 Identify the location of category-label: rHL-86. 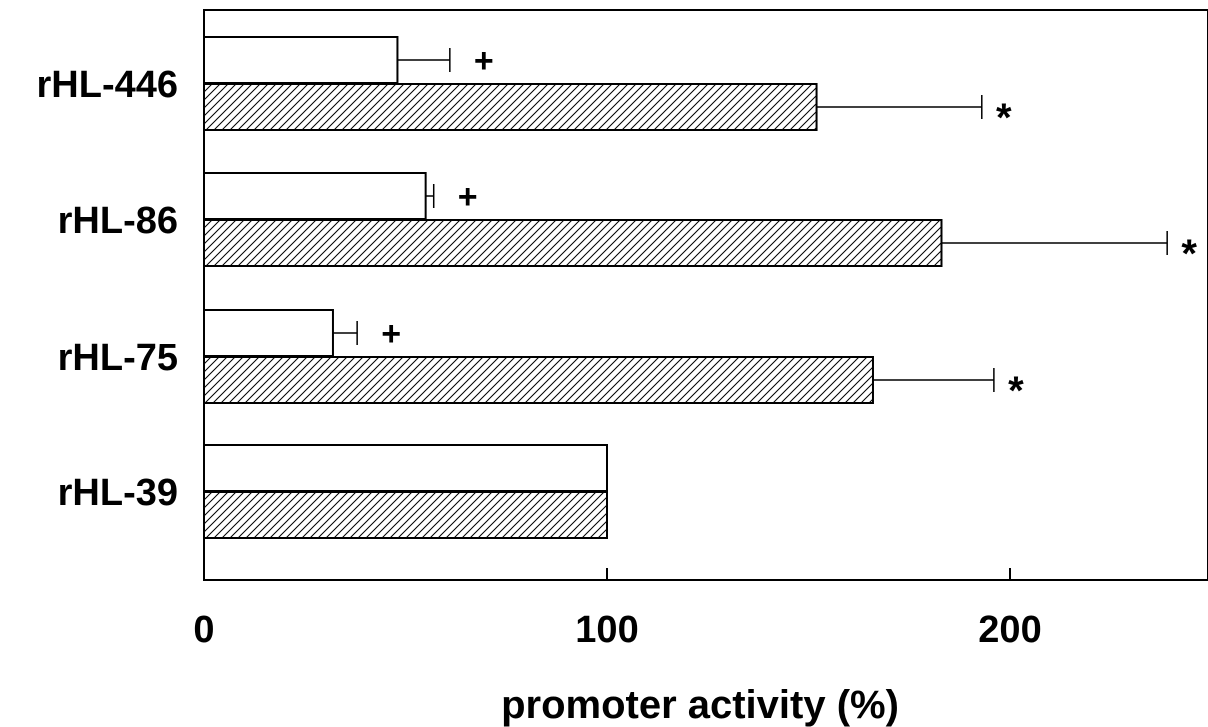
(118, 221).